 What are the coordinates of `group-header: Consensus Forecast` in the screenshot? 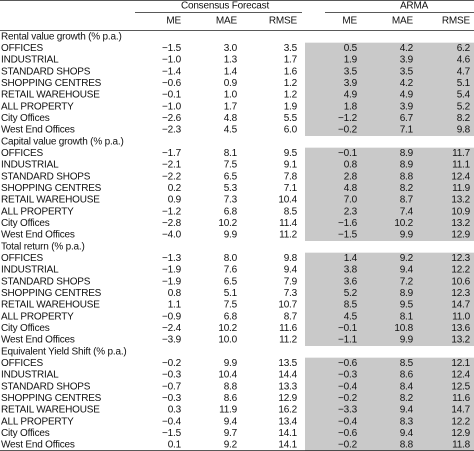 It's located at (225, 6).